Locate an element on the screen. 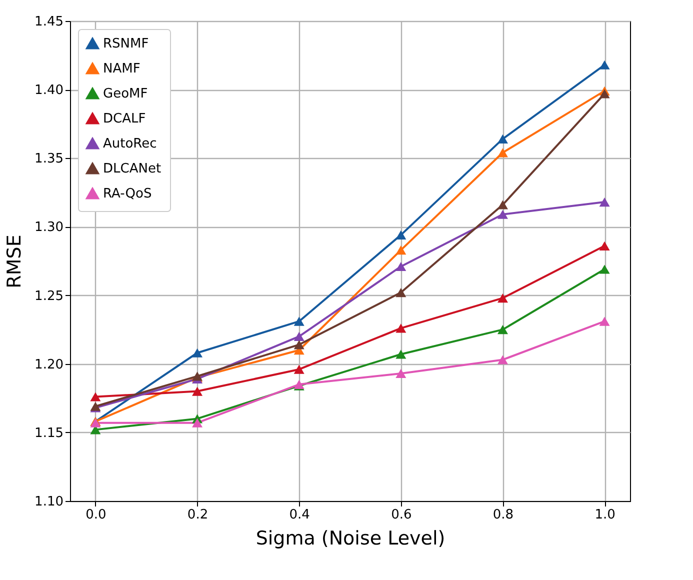 The height and width of the screenshot is (580, 693). y-tick-label: 1.30 is located at coordinates (49, 228).